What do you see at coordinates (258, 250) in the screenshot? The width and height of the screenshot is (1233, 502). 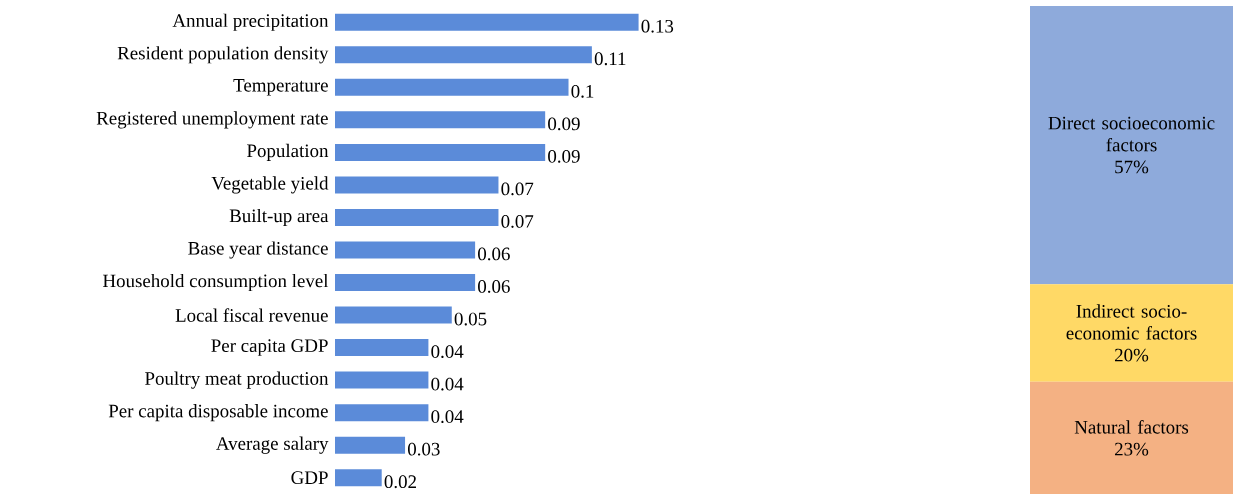 I see `y-tick-label: Base year distance` at bounding box center [258, 250].